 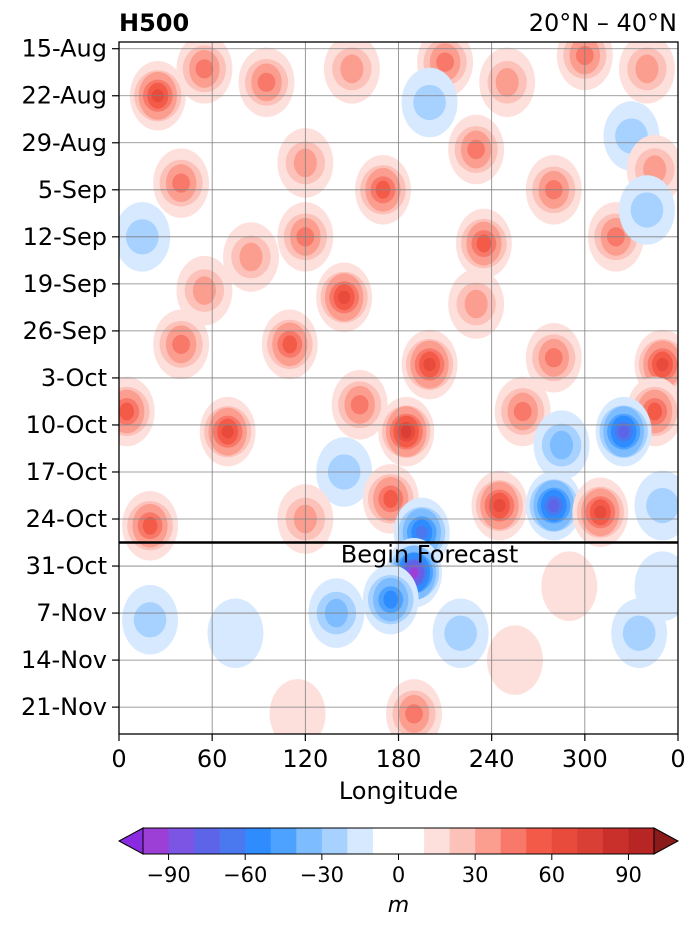 What do you see at coordinates (71, 613) in the screenshot?
I see `y-tick-label: 7-Nov` at bounding box center [71, 613].